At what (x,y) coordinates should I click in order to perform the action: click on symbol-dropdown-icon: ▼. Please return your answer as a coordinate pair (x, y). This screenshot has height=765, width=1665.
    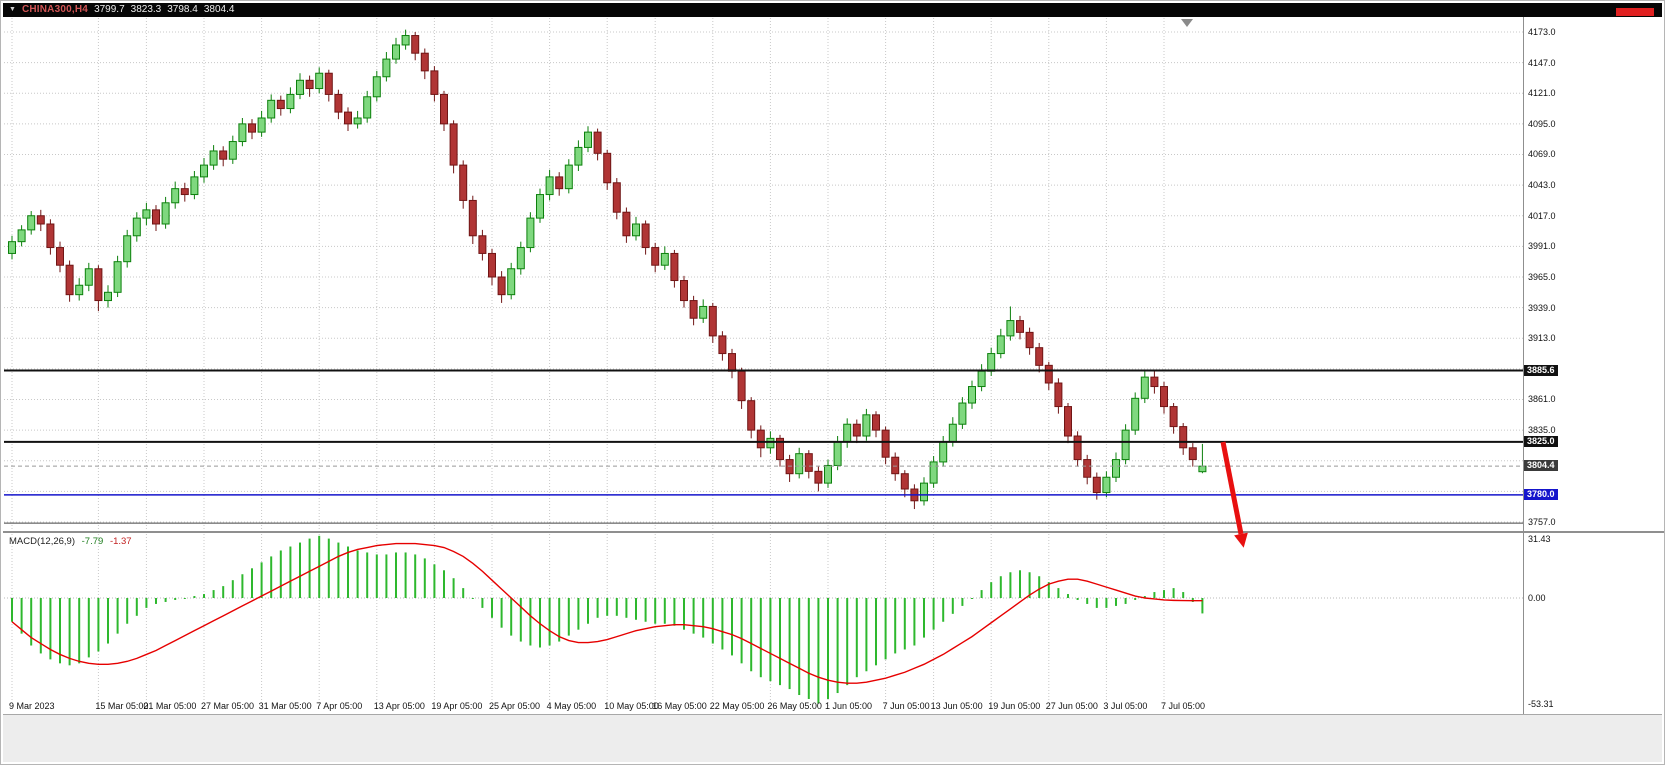
    Looking at the image, I should click on (12, 9).